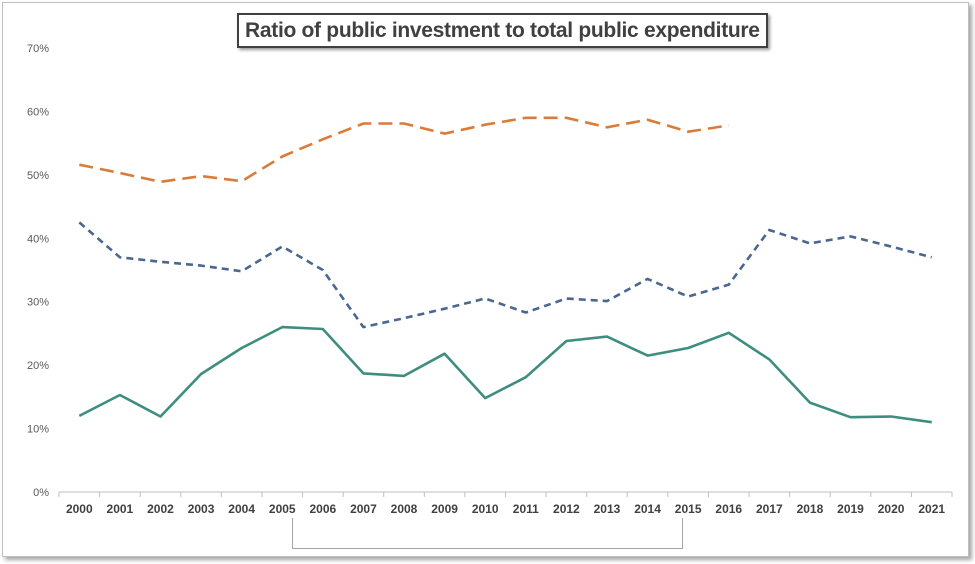 The width and height of the screenshot is (975, 564). What do you see at coordinates (38, 239) in the screenshot?
I see `y-tick-label: 40%` at bounding box center [38, 239].